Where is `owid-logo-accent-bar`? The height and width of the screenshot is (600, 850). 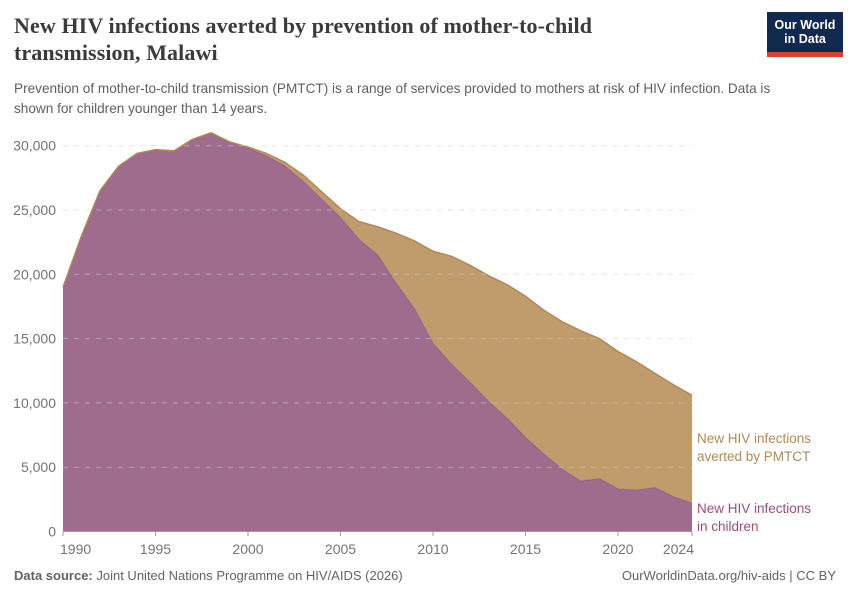 owid-logo-accent-bar is located at coordinates (805, 54).